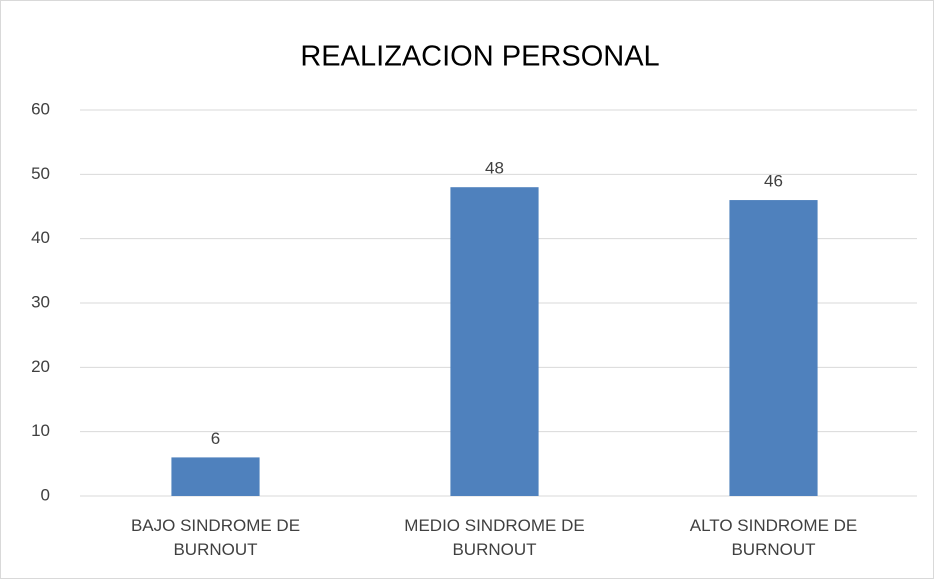 This screenshot has width=935, height=580. What do you see at coordinates (215, 438) in the screenshot?
I see `data-label: 6` at bounding box center [215, 438].